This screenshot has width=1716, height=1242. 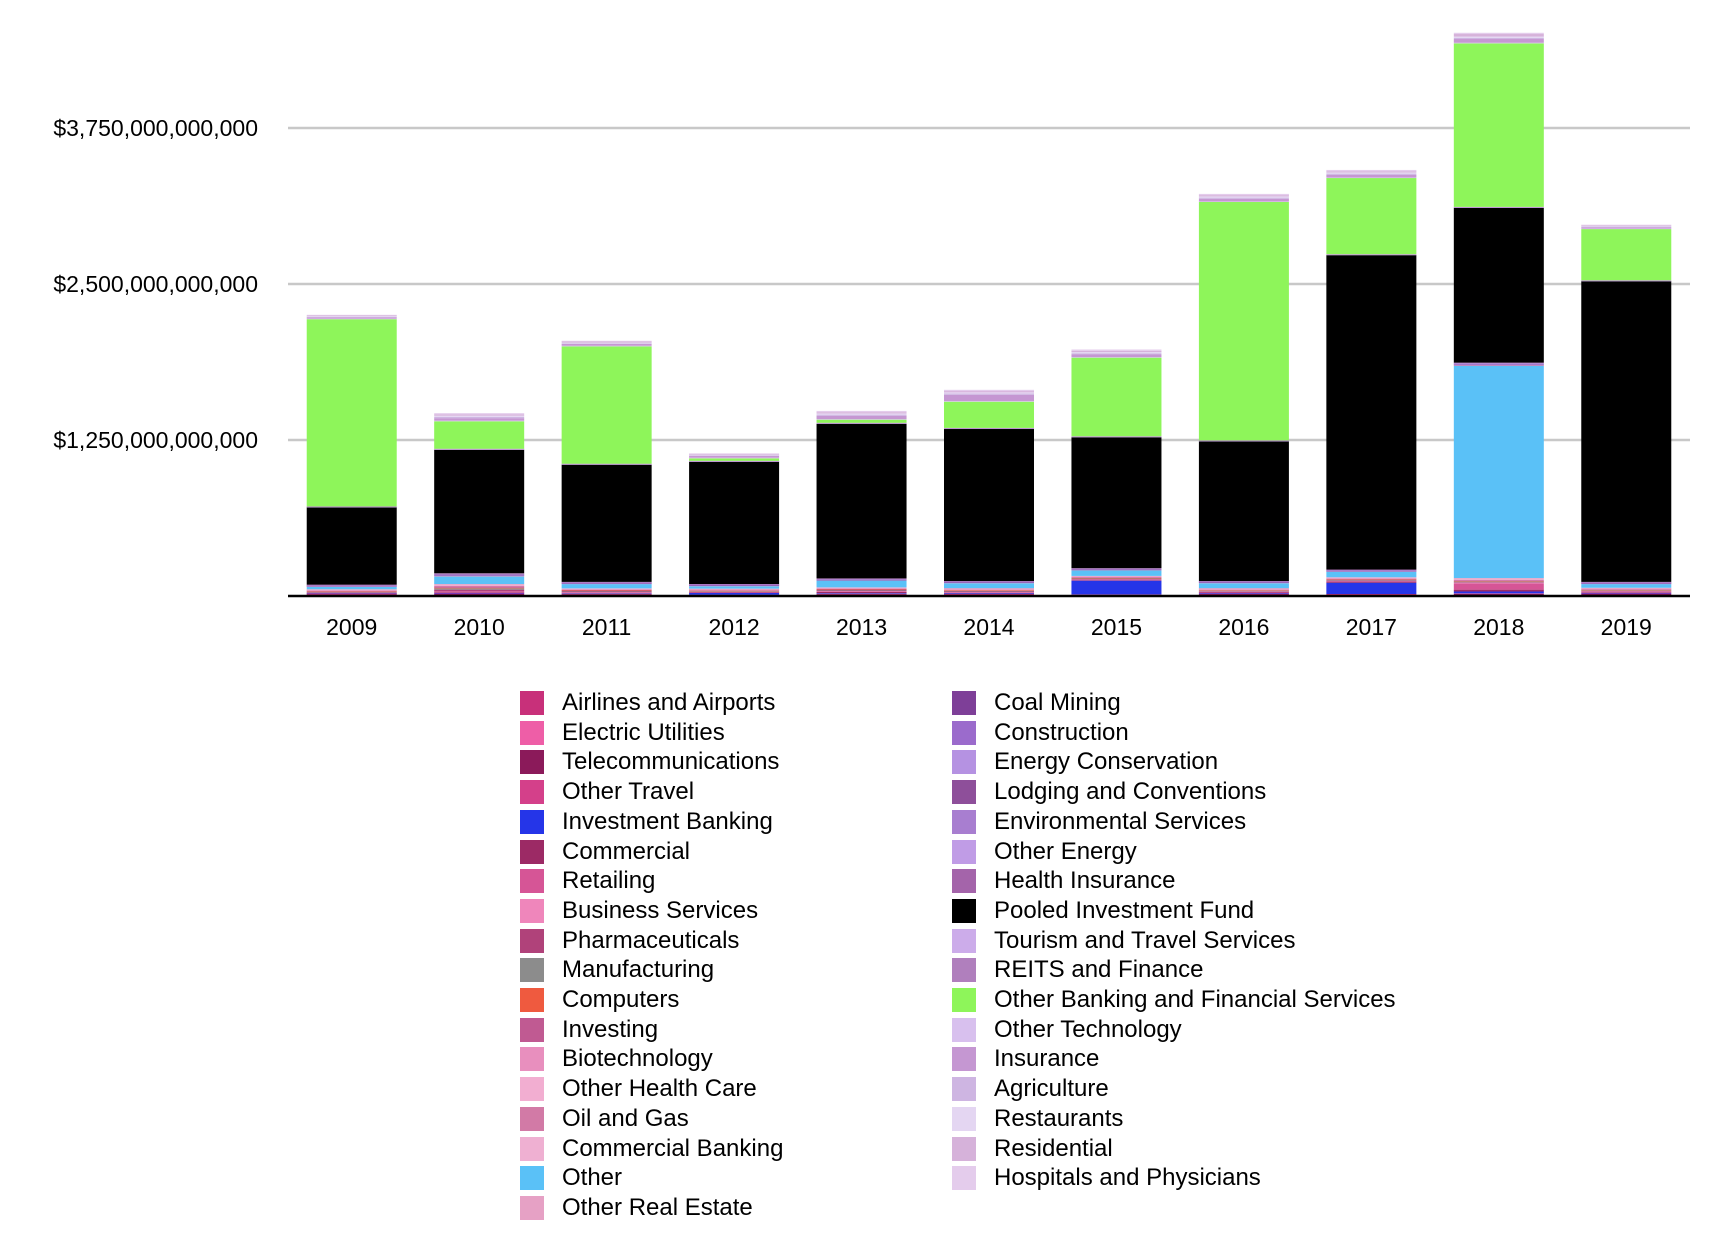 I want to click on legend-label: Commercial Banking, so click(x=673, y=1148).